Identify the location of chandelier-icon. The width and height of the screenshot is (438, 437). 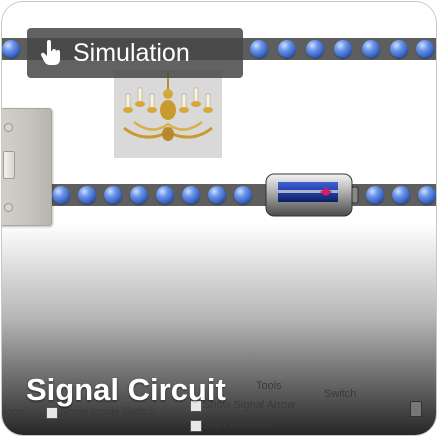
(168, 105).